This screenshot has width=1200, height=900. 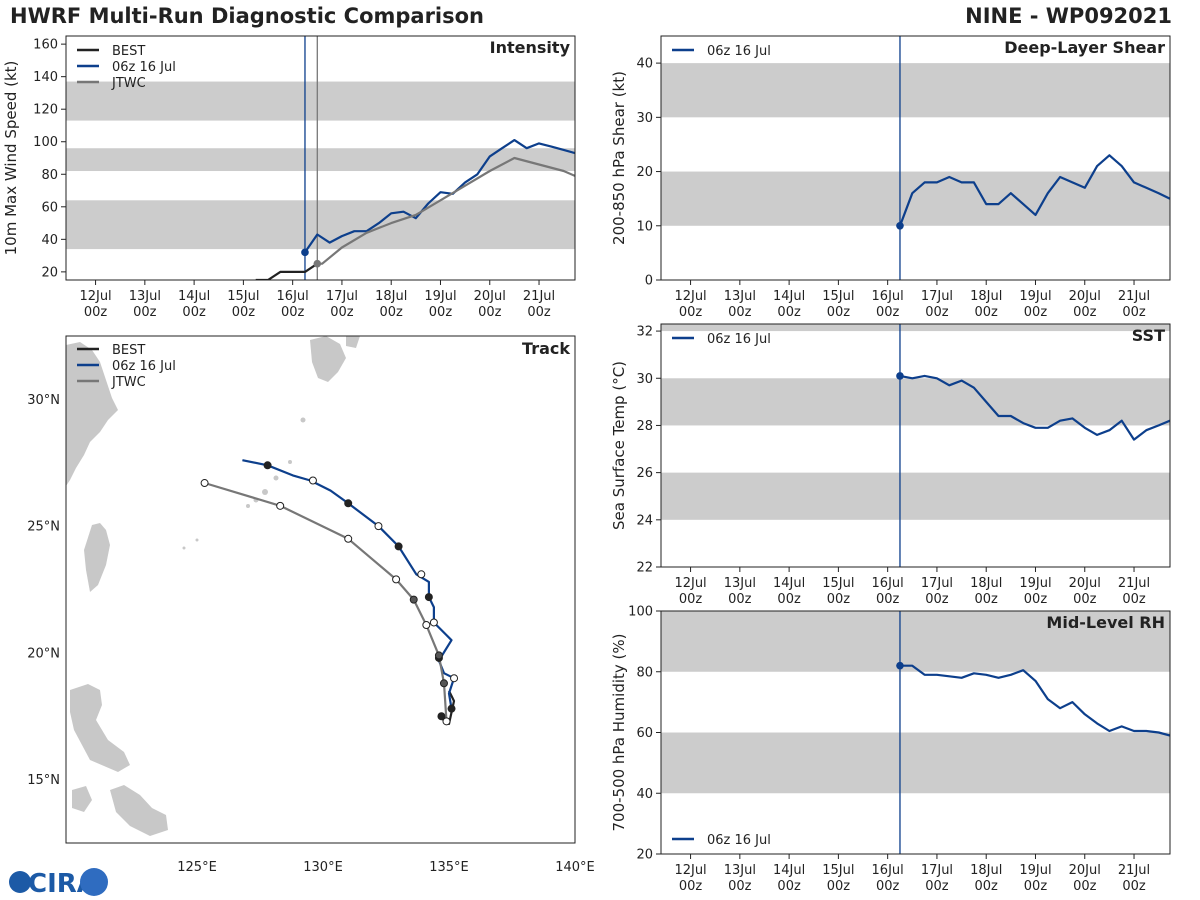 What do you see at coordinates (619, 445) in the screenshot?
I see `sst-ylabel: Sea Surface Temp (°C)` at bounding box center [619, 445].